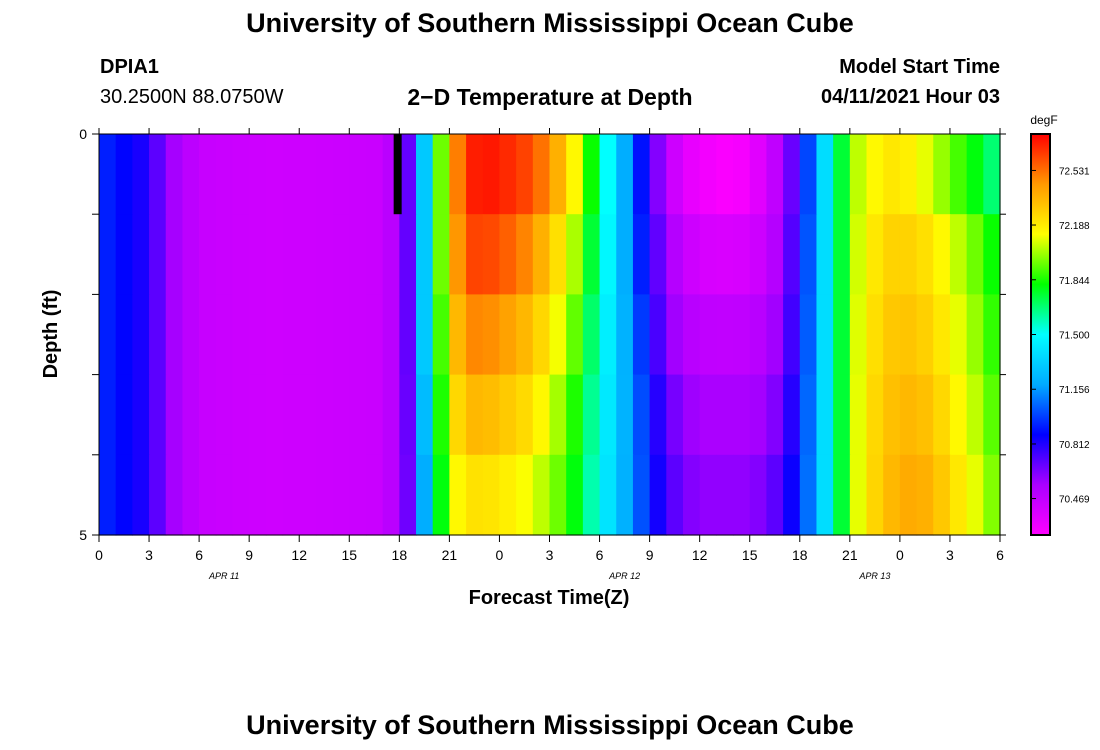 This screenshot has height=750, width=1100. Describe the element at coordinates (650, 555) in the screenshot. I see `x-tick-label: 9` at that location.